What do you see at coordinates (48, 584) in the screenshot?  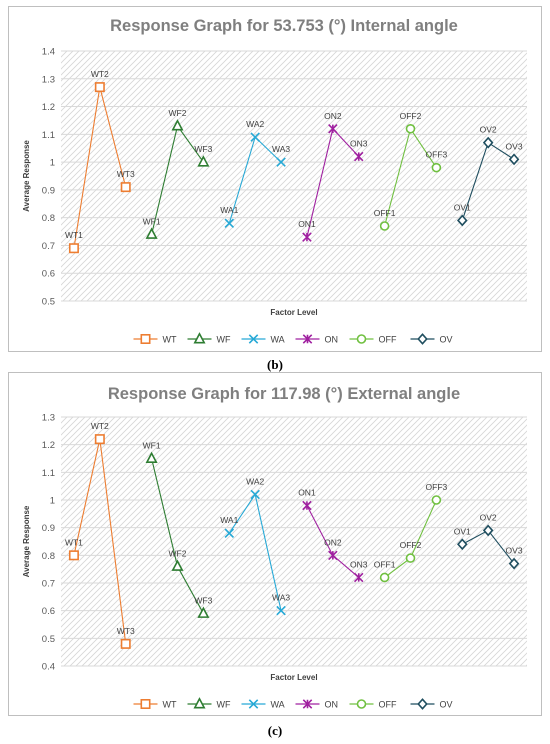 I see `y-tick-label: 0.7` at bounding box center [48, 584].